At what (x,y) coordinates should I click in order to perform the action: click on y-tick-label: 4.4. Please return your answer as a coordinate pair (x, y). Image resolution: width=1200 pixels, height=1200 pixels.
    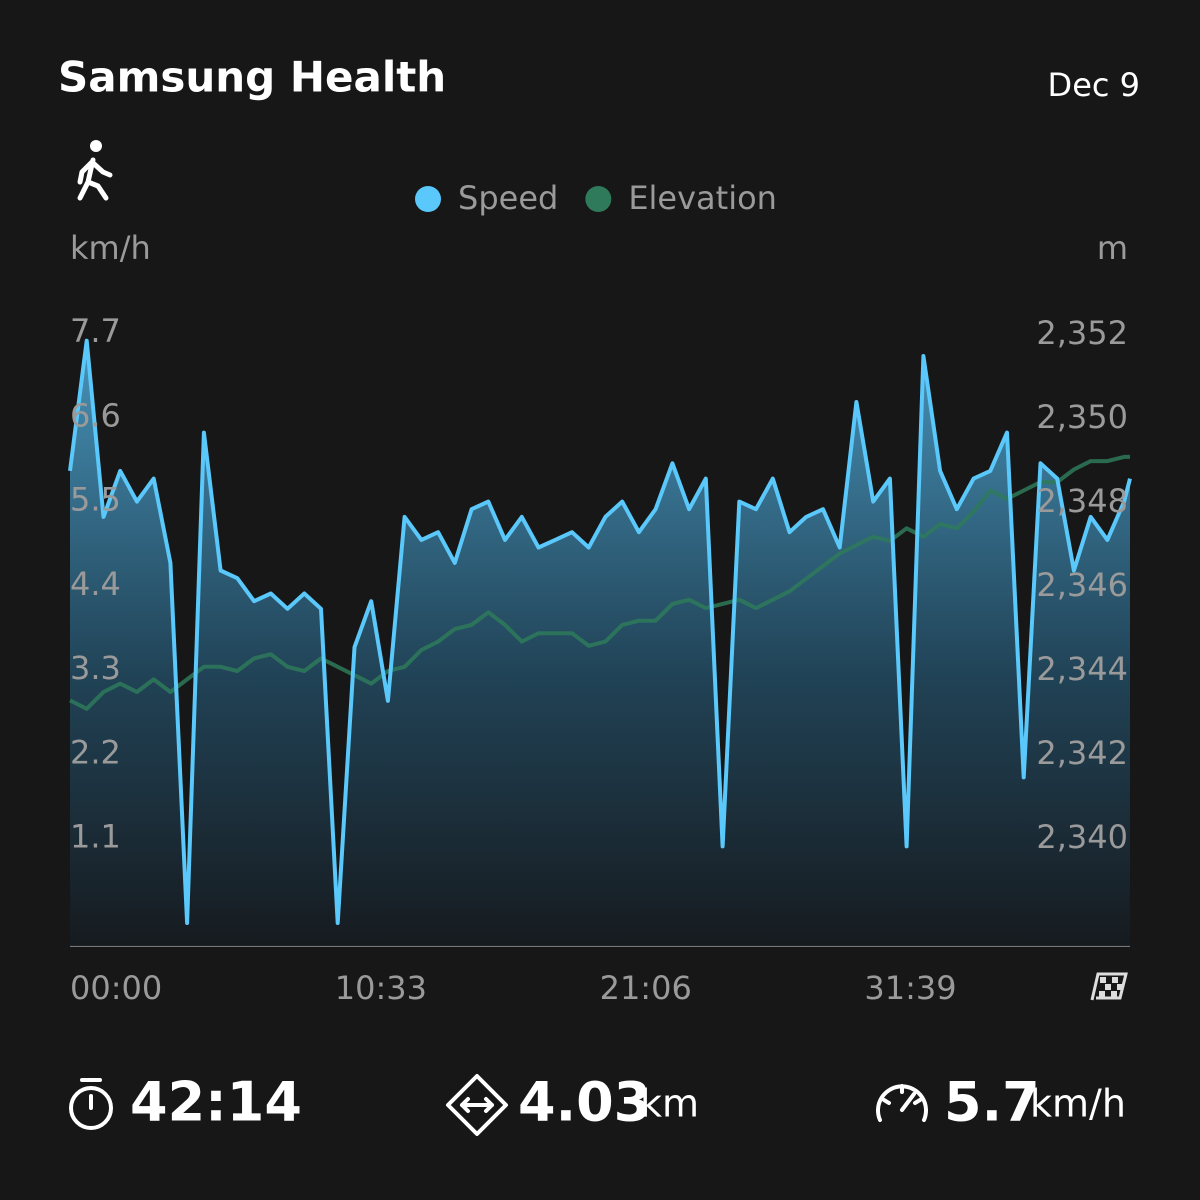
    Looking at the image, I should click on (95, 584).